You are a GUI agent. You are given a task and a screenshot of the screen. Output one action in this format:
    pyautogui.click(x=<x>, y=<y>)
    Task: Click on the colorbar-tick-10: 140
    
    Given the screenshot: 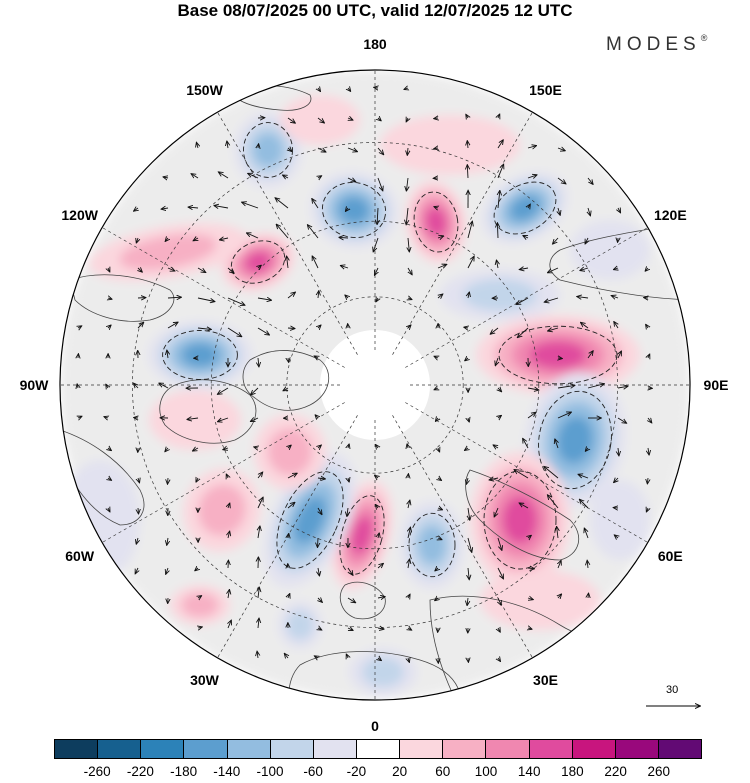 What is the action you would take?
    pyautogui.click(x=529, y=771)
    